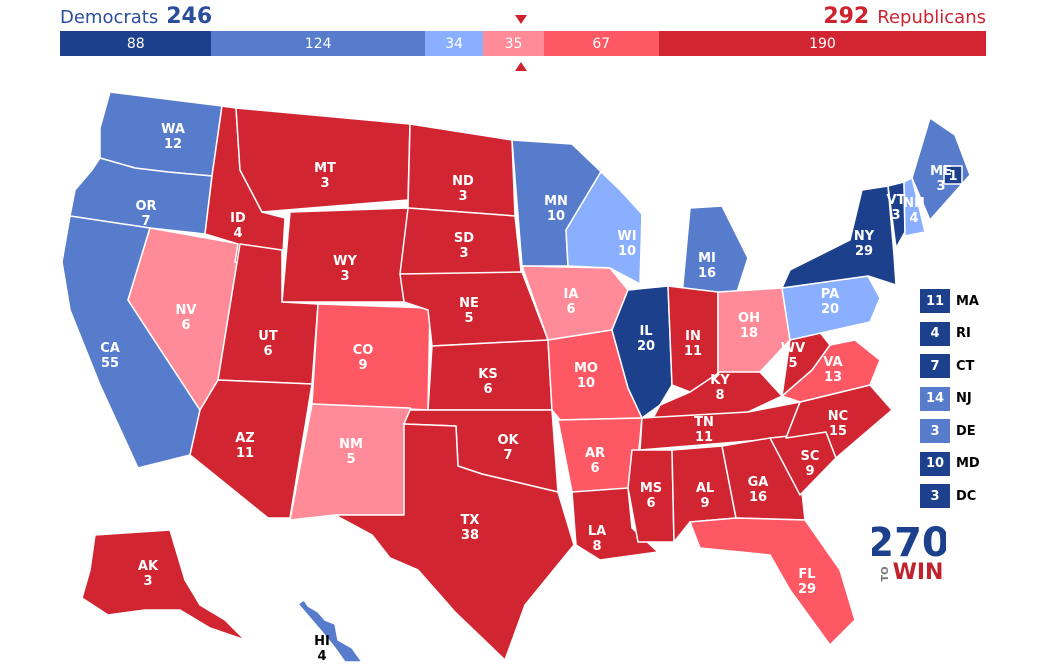  Describe the element at coordinates (807, 589) in the screenshot. I see `state-fl-ev: 29` at that location.